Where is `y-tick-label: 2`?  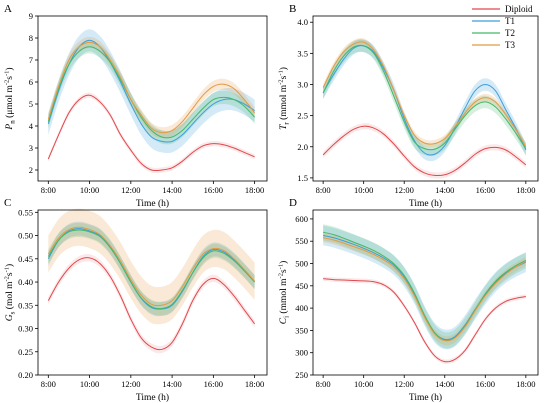 y-tick-label: 2 is located at coordinates (31, 170).